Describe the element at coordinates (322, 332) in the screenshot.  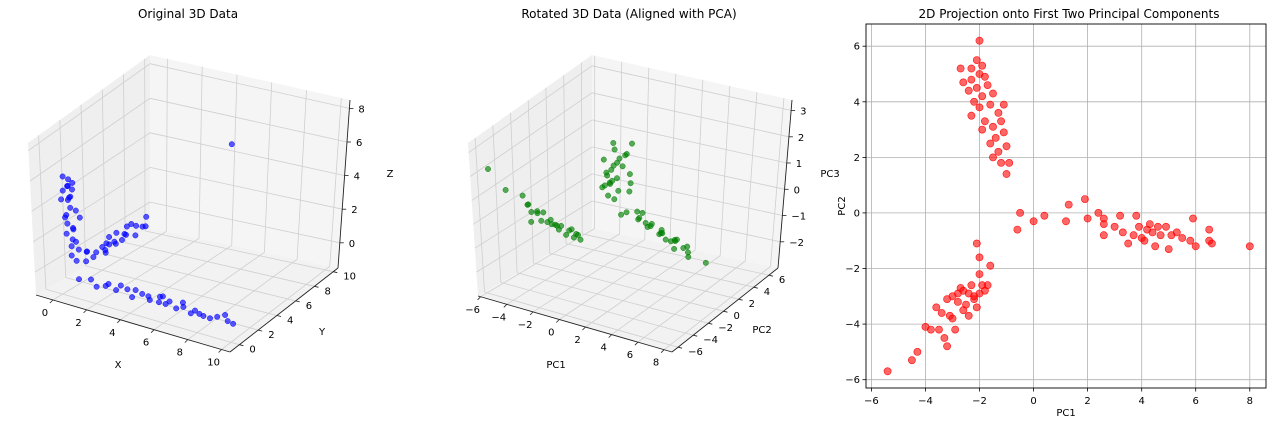
I see `y-axis-label: Y` at that location.